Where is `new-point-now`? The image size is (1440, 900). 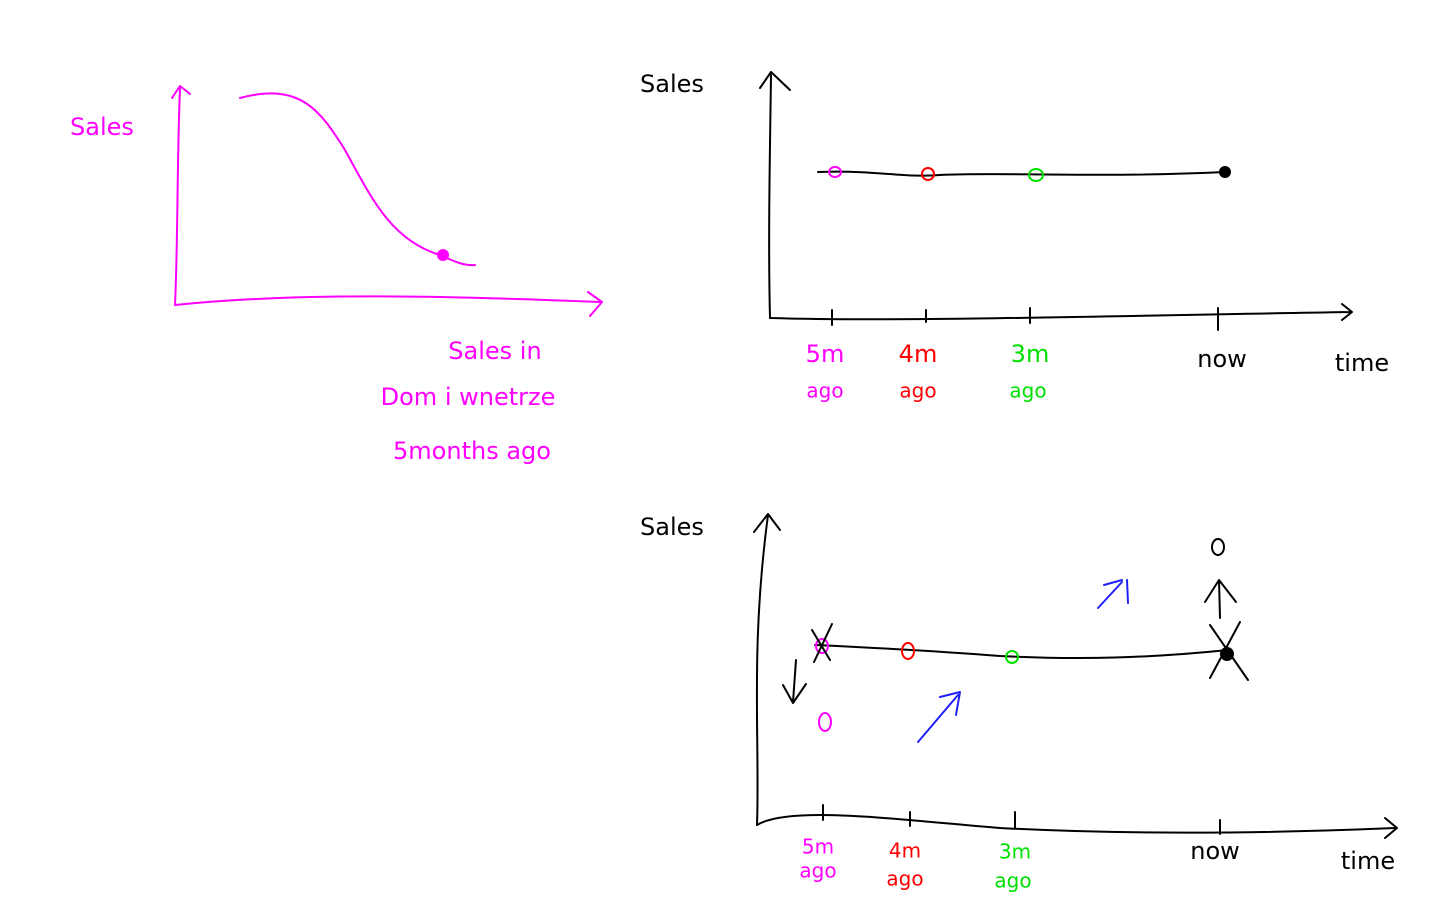
new-point-now is located at coordinates (1218, 547).